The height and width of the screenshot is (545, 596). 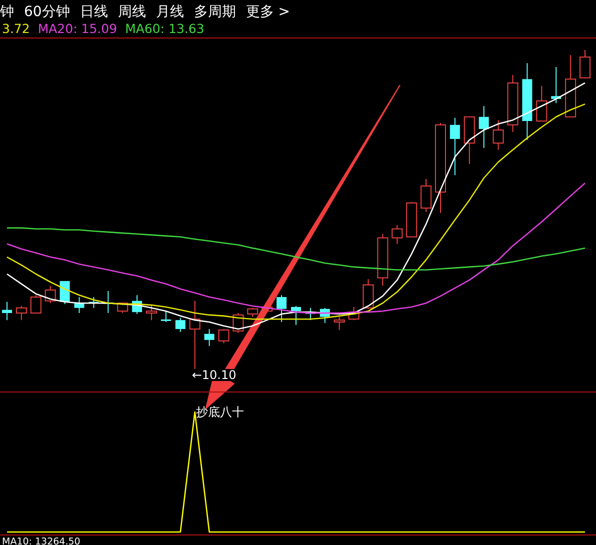 What do you see at coordinates (16, 28) in the screenshot?
I see `text: 3.72` at bounding box center [16, 28].